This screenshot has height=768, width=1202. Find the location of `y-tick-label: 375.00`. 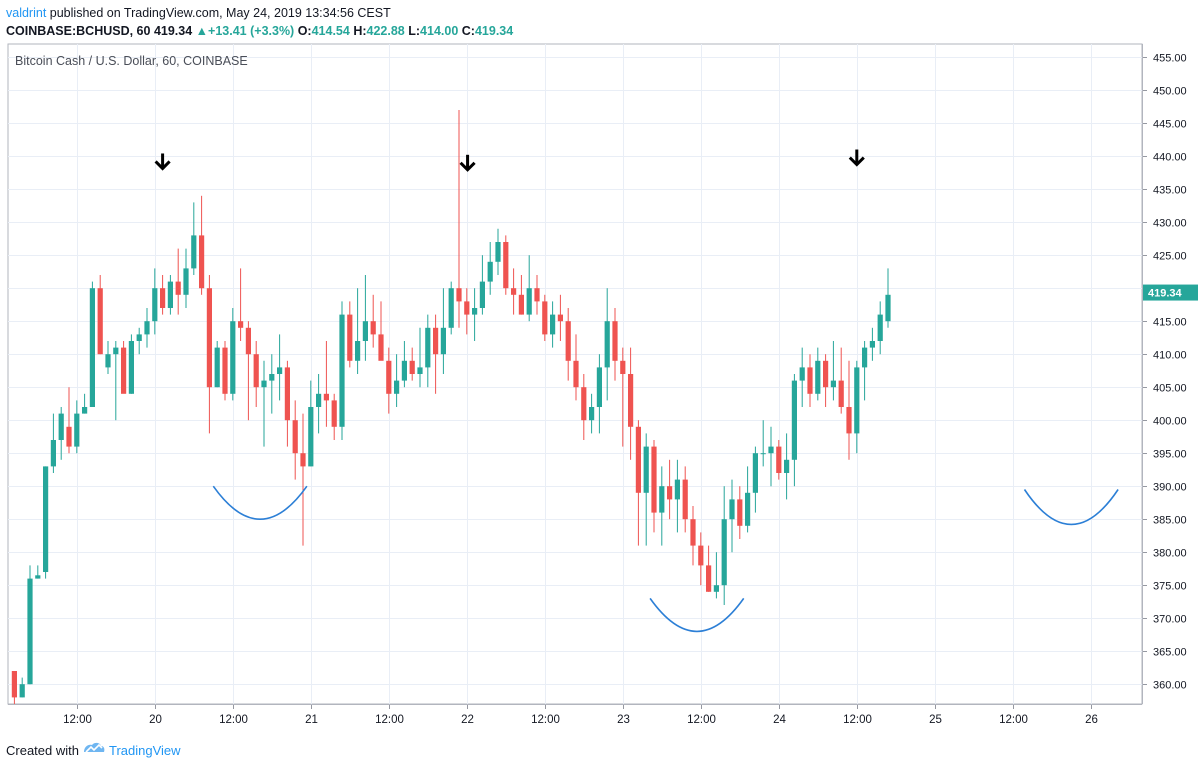

y-tick-label: 375.00 is located at coordinates (1170, 587).